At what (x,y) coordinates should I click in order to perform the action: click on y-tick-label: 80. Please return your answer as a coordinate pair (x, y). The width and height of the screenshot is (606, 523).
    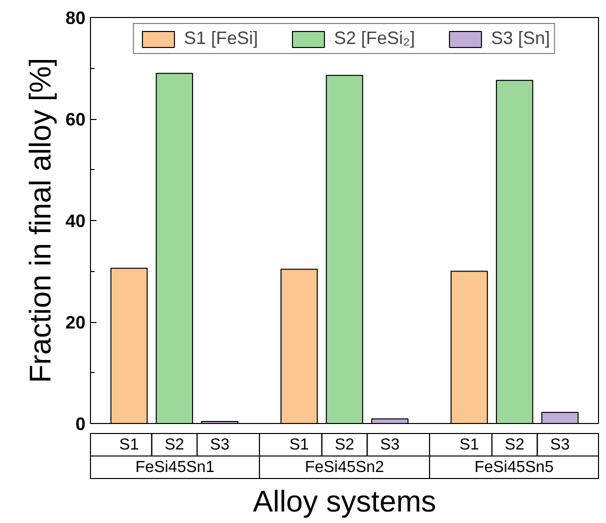
    Looking at the image, I should click on (75, 18).